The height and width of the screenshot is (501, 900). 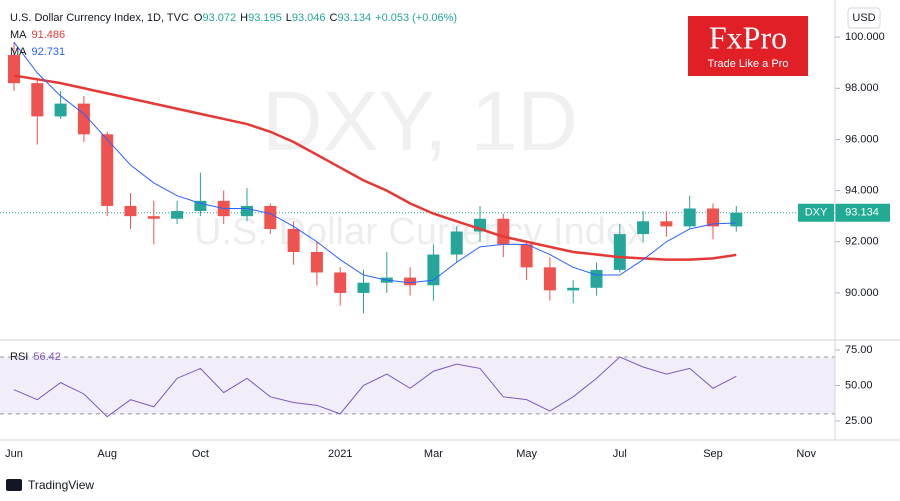 What do you see at coordinates (859, 421) in the screenshot?
I see `y-tick-label: 25.00` at bounding box center [859, 421].